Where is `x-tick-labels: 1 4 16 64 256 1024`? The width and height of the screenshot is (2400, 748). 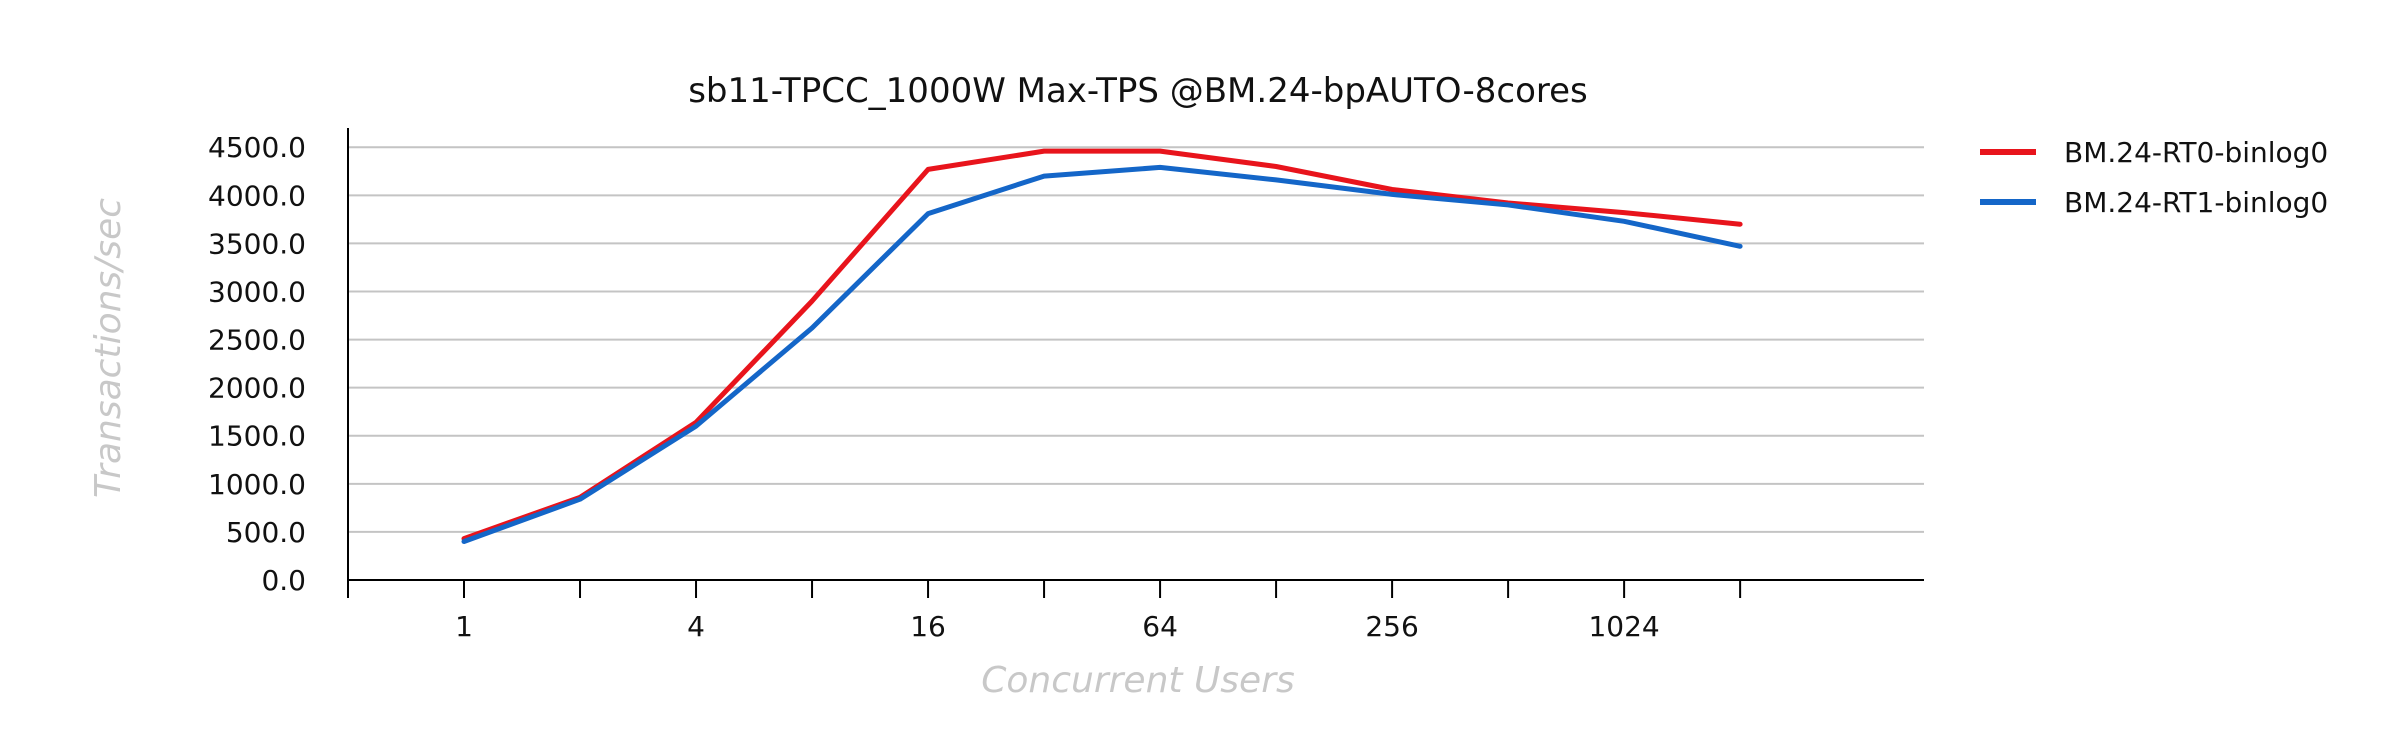
x-tick-labels: 1 4 16 64 256 1024 is located at coordinates (1057, 626).